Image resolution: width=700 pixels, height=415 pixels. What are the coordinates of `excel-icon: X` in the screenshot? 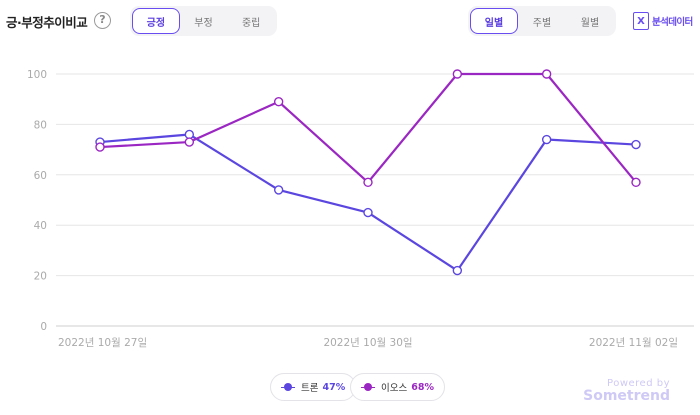 It's located at (641, 21).